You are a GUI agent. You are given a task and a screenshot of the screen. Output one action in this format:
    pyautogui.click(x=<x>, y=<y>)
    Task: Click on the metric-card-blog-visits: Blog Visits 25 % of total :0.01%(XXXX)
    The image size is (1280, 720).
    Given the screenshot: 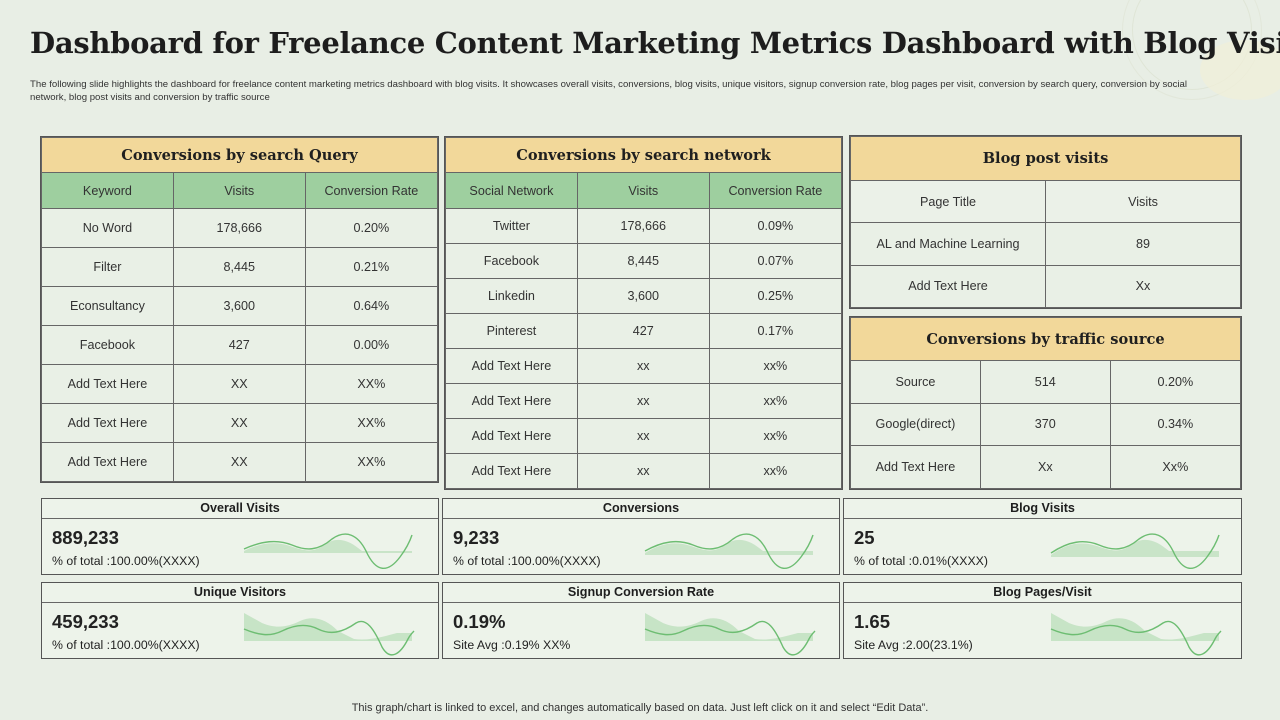 What is the action you would take?
    pyautogui.click(x=1042, y=536)
    